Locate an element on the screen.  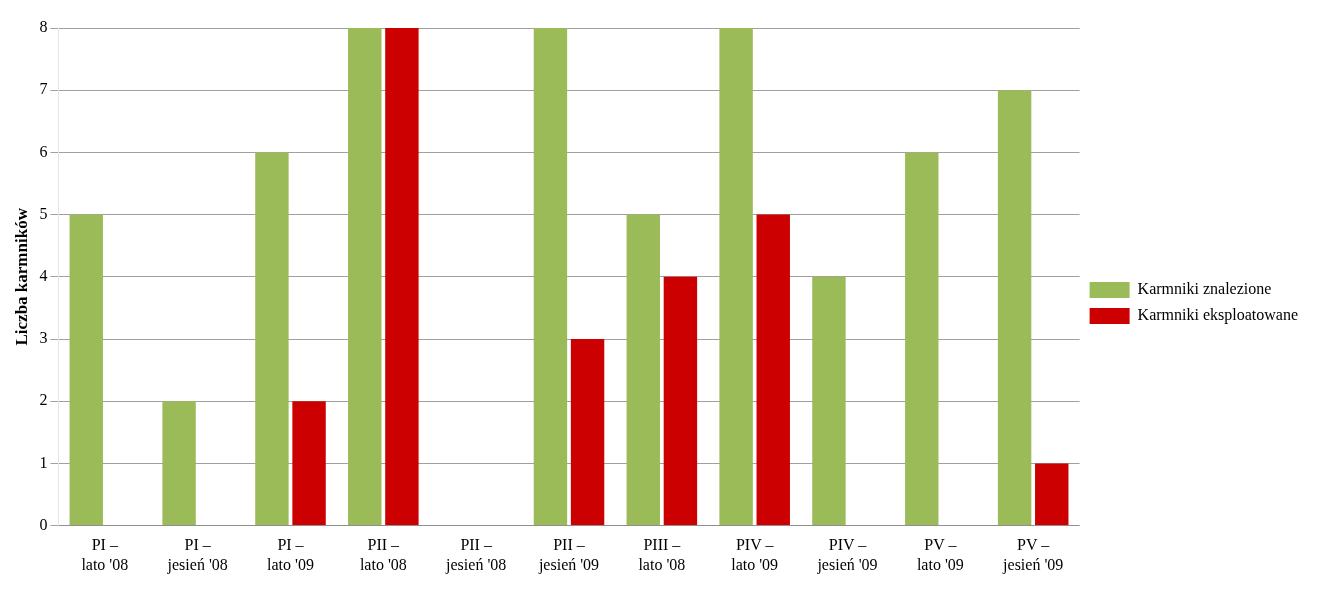
legend-label: Karmniki eksploatowane is located at coordinates (1218, 315).